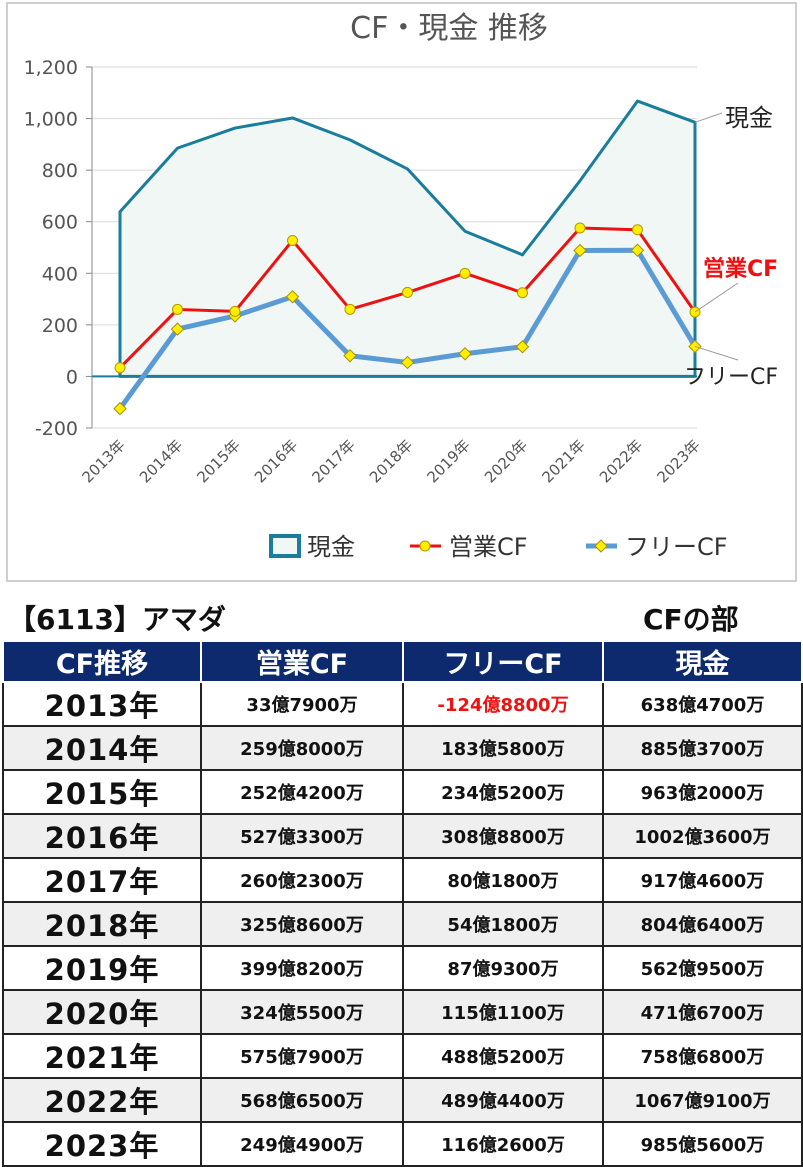  I want to click on operating-cf-cell: 249億4900万, so click(302, 1144).